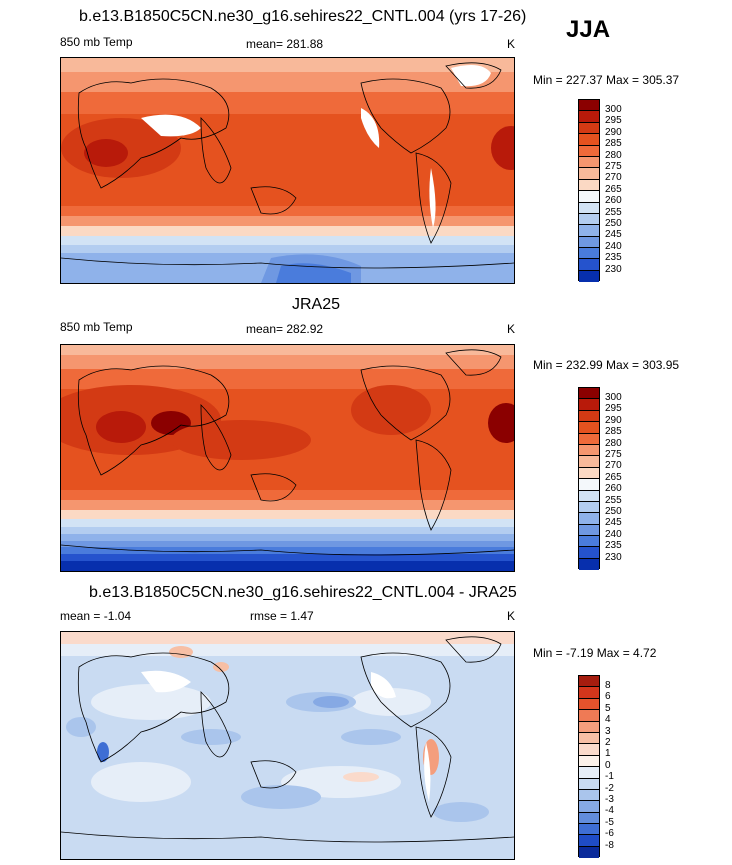  What do you see at coordinates (609, 822) in the screenshot?
I see `panel3-colorbar-tick: -5` at bounding box center [609, 822].